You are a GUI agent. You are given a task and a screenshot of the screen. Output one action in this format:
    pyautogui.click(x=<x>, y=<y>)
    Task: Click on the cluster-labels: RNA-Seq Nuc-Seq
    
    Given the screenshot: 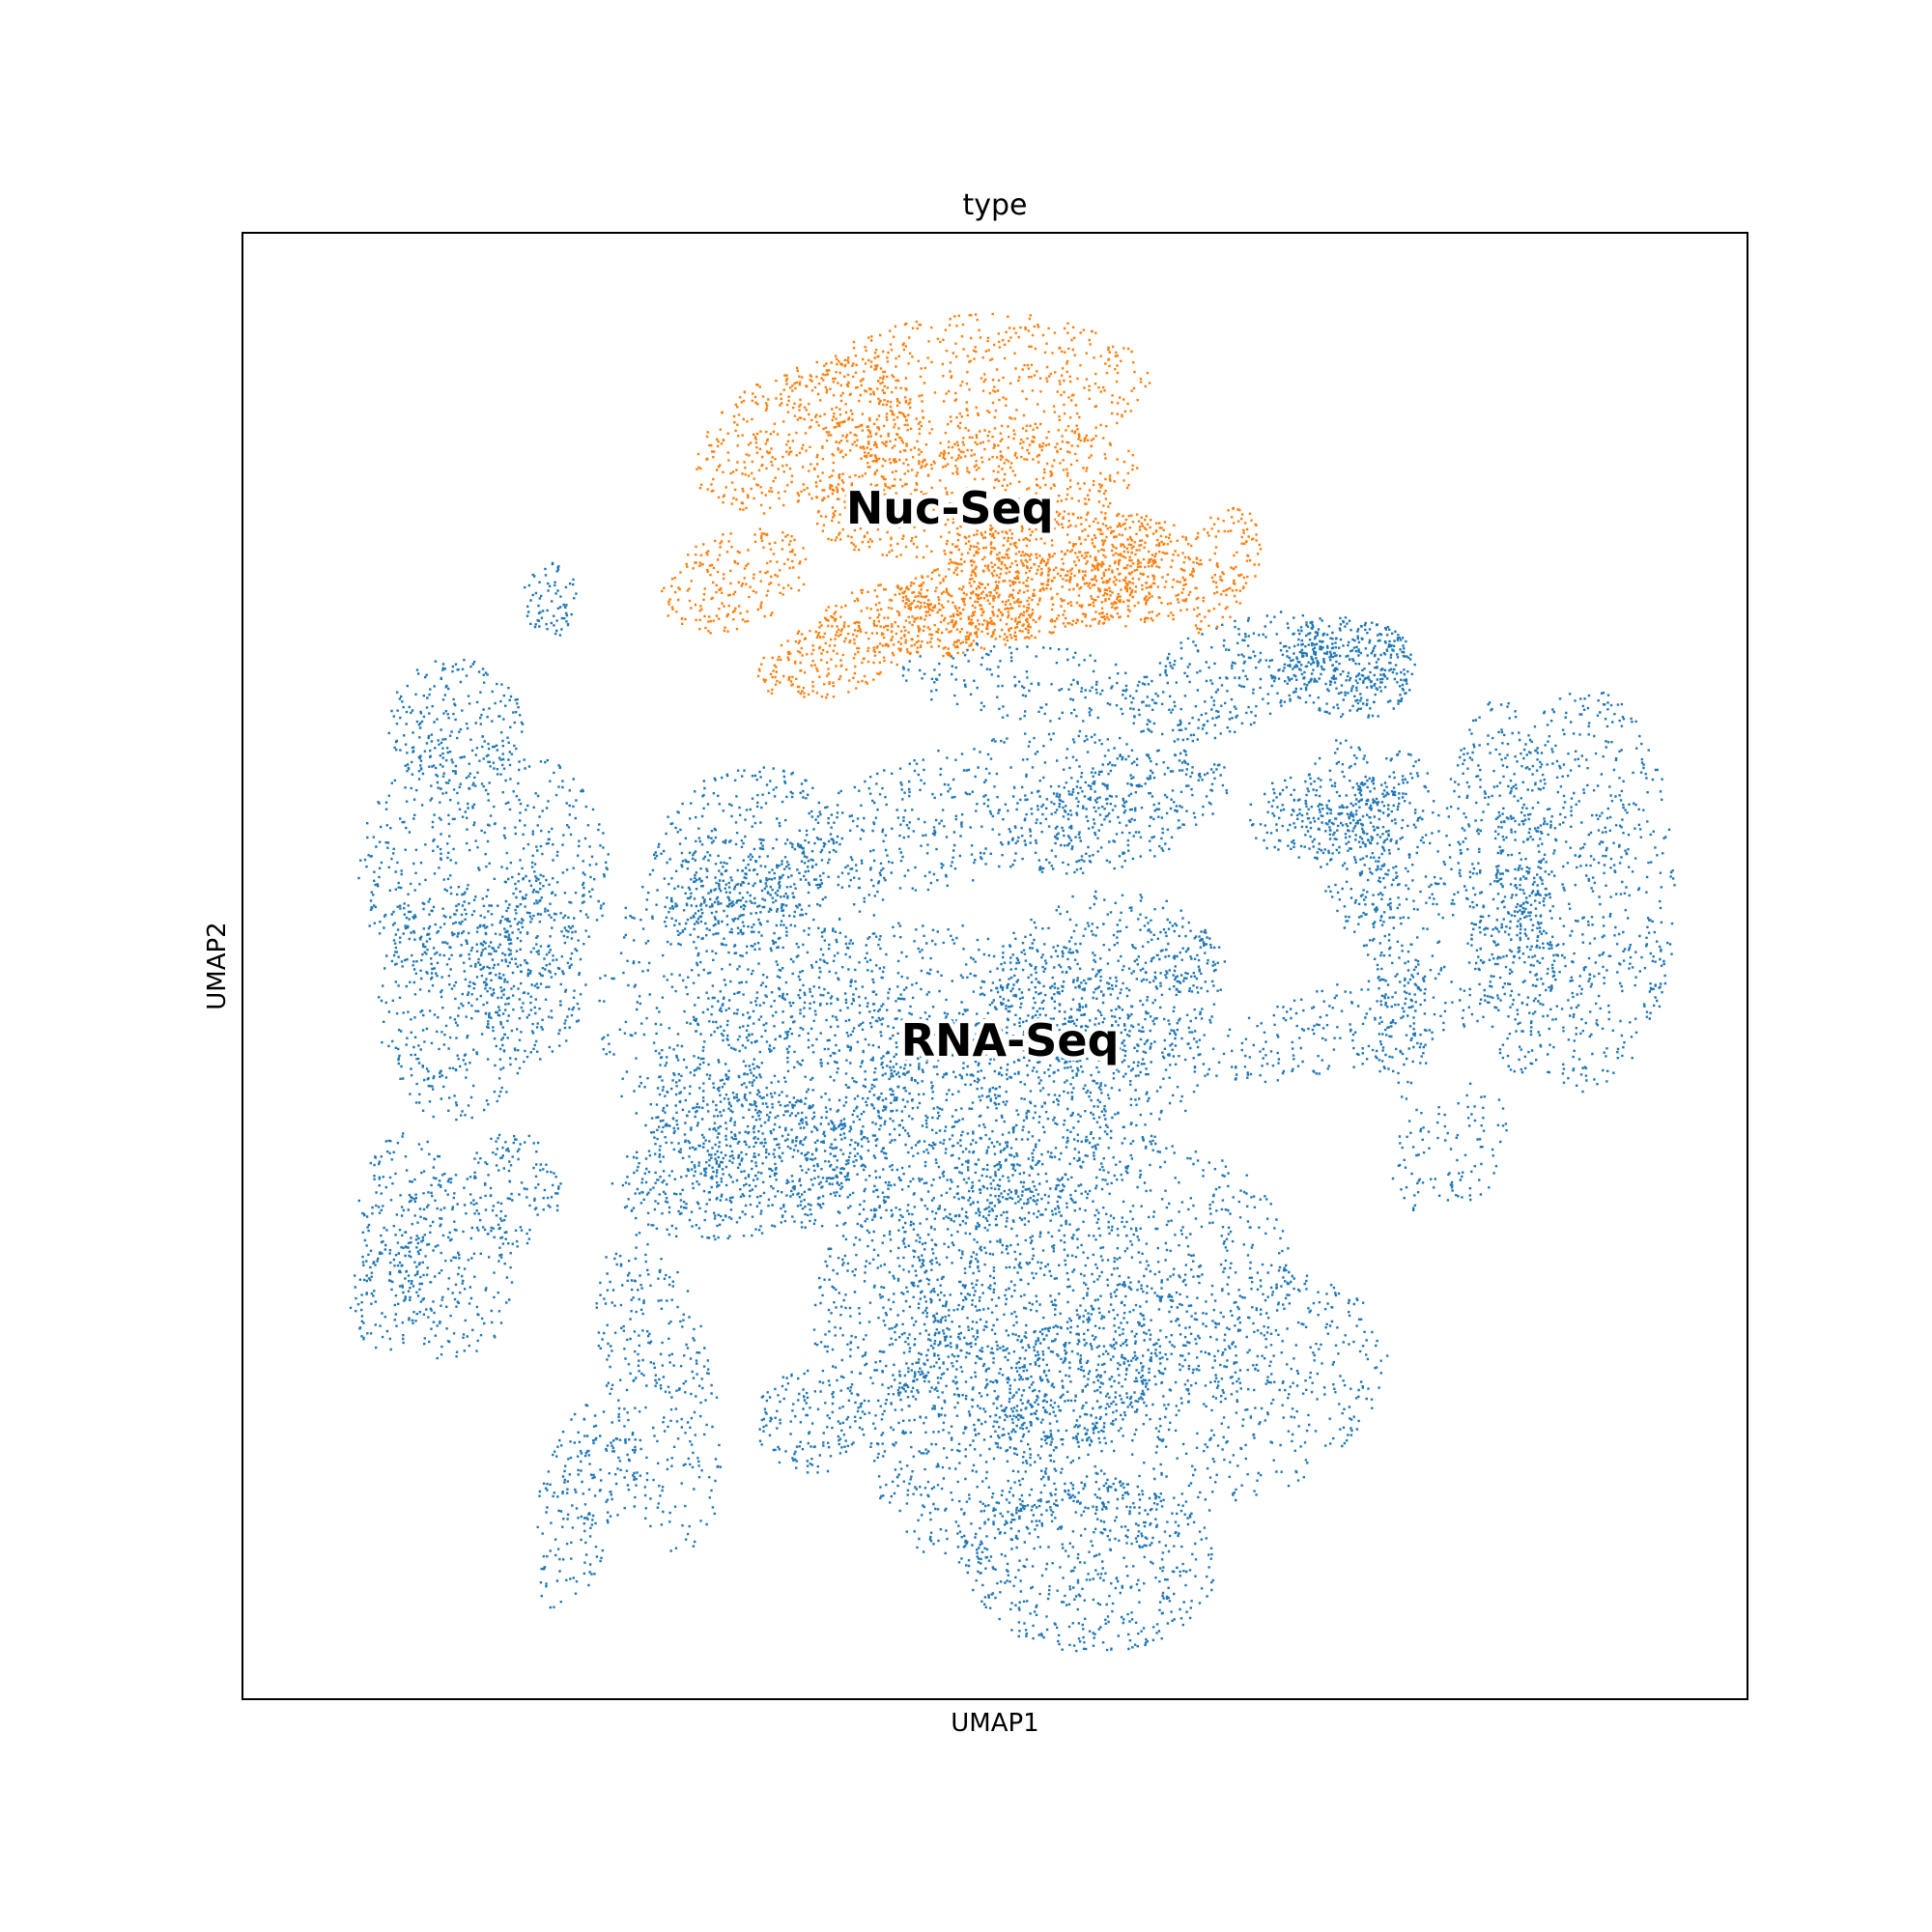 What is the action you would take?
    pyautogui.click(x=982, y=773)
    